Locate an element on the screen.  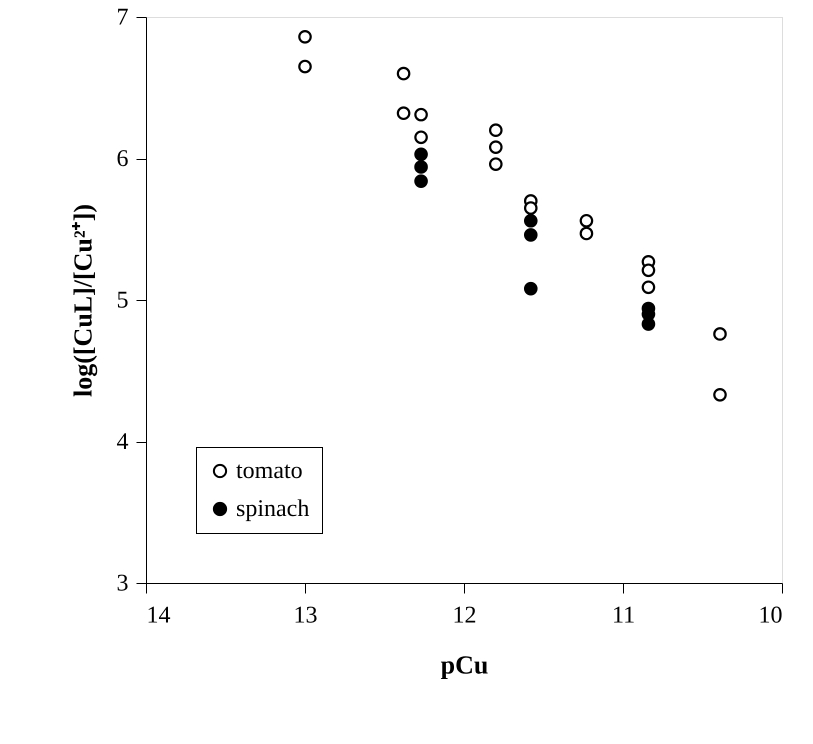
x-tick-label: 14 is located at coordinates (158, 615).